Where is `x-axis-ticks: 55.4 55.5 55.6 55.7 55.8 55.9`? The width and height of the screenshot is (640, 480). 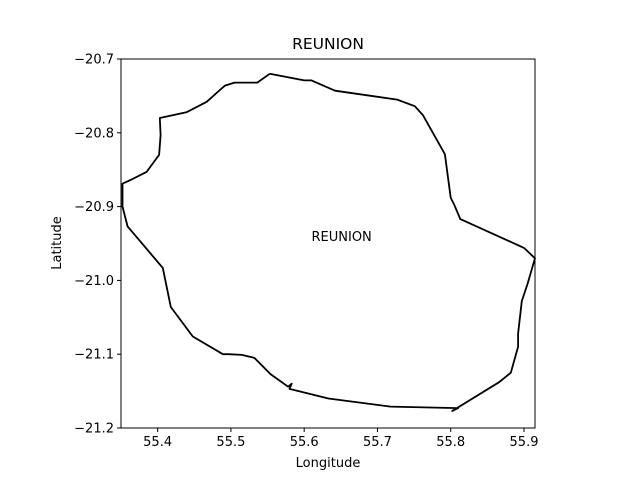
x-axis-ticks: 55.4 55.5 55.6 55.7 55.8 55.9 is located at coordinates (340, 439).